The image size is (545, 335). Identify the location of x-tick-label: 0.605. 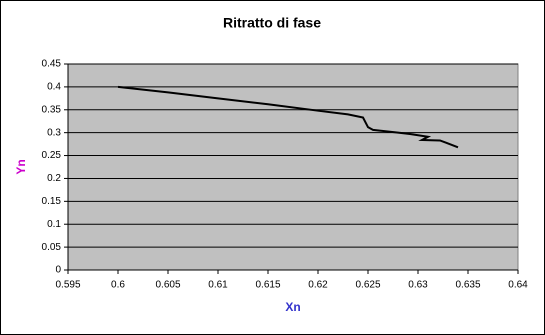
(167, 285).